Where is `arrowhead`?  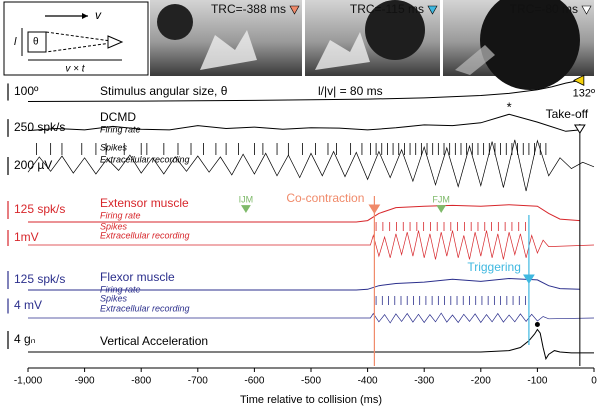
arrowhead is located at coordinates (85, 16).